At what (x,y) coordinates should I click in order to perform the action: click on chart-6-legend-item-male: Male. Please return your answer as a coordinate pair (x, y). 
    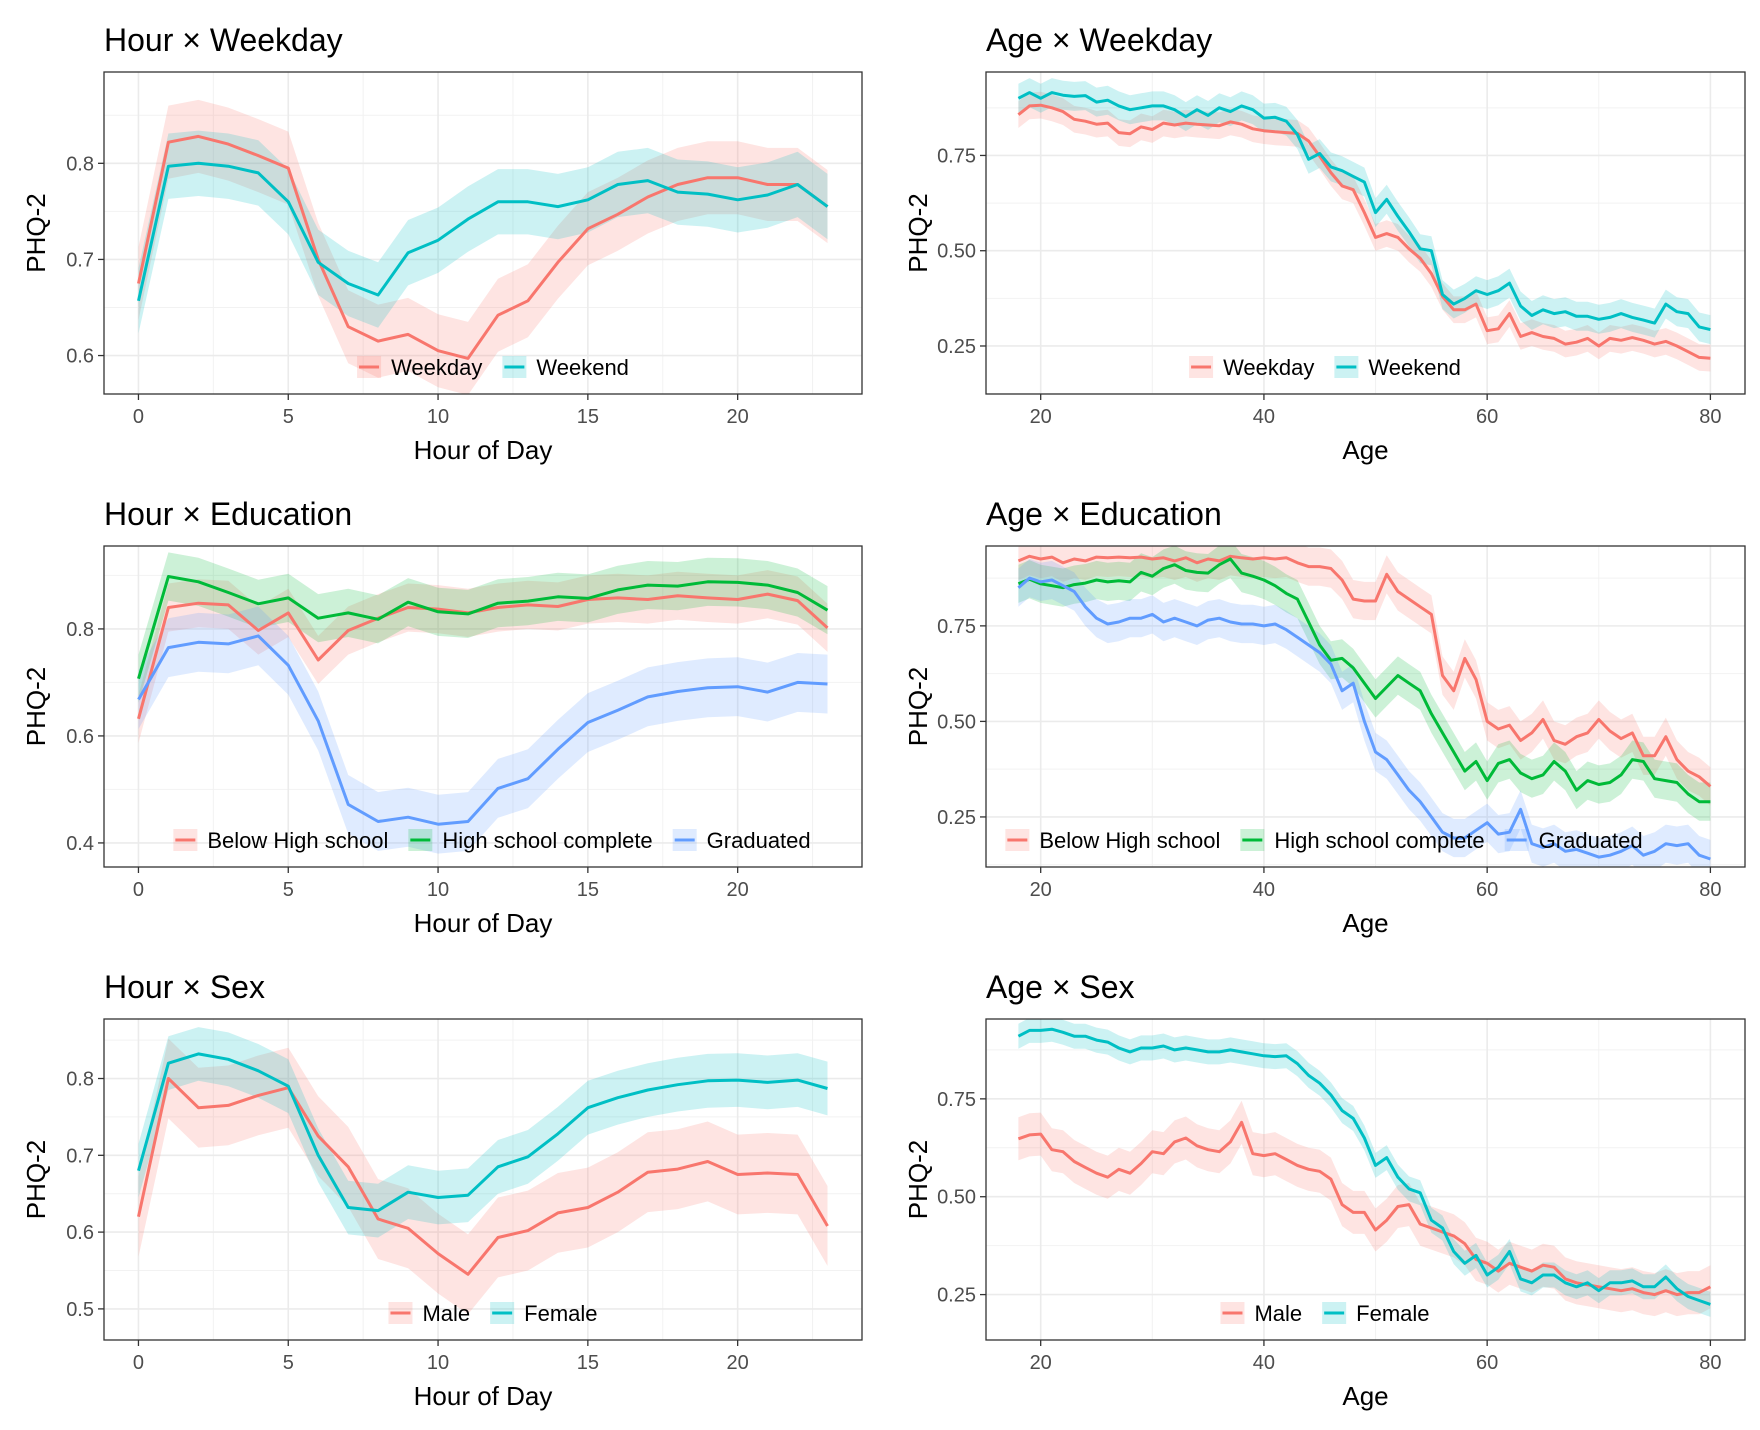
    Looking at the image, I should click on (1261, 1313).